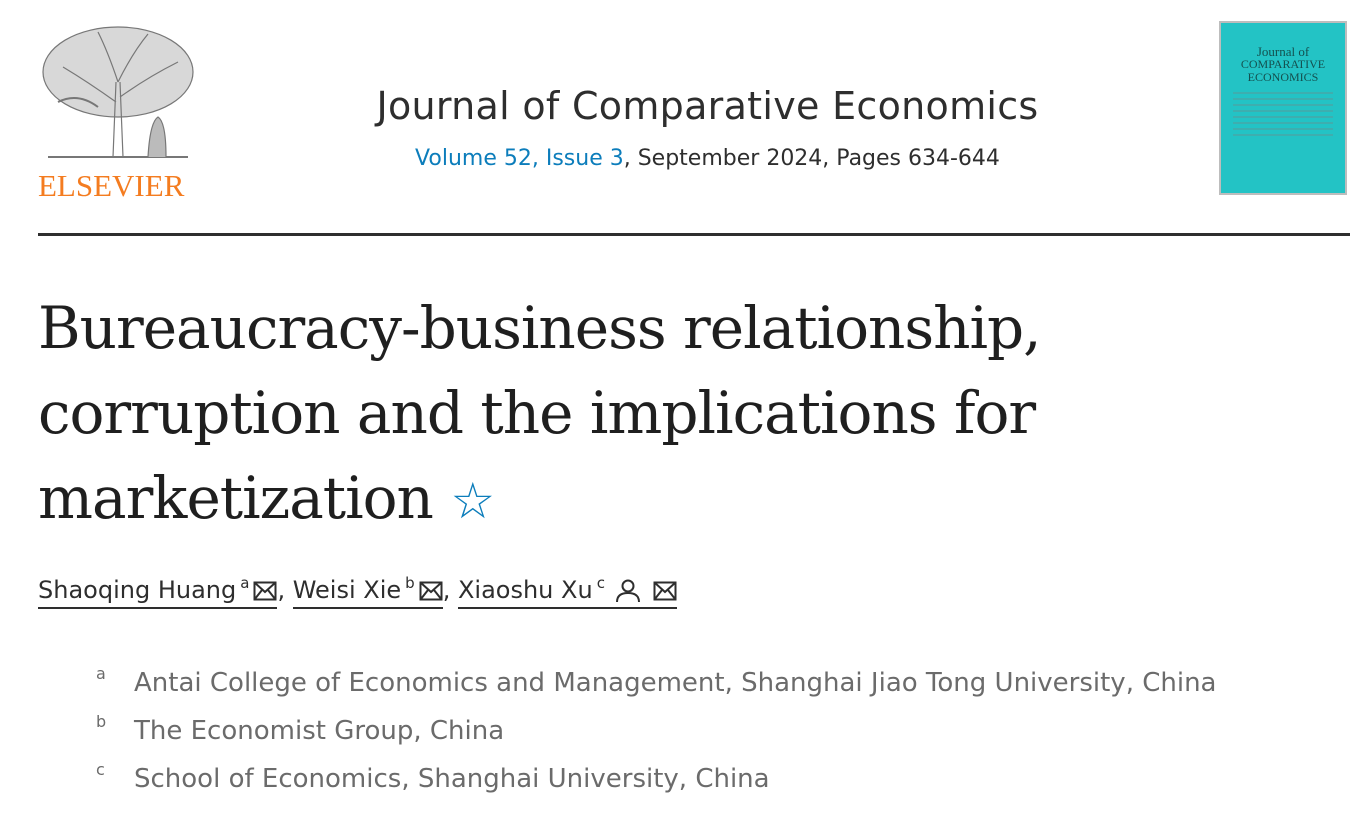 This screenshot has height=840, width=1350. Describe the element at coordinates (111, 185) in the screenshot. I see `elsevier-wordmark: ELSEVIER` at that location.